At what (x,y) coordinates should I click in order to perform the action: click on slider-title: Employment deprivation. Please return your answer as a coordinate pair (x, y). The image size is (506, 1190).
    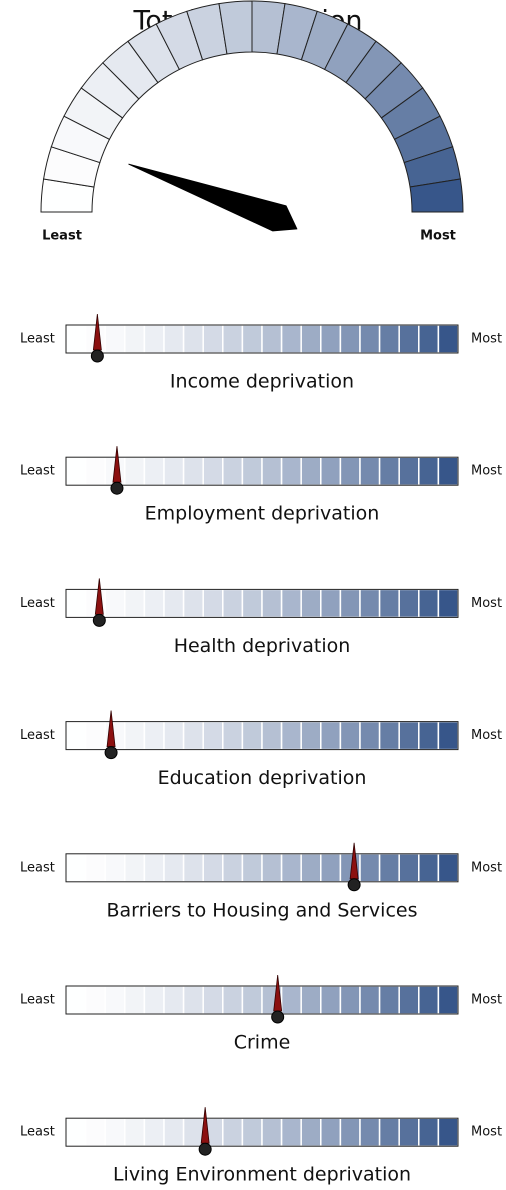
    Looking at the image, I should click on (262, 514).